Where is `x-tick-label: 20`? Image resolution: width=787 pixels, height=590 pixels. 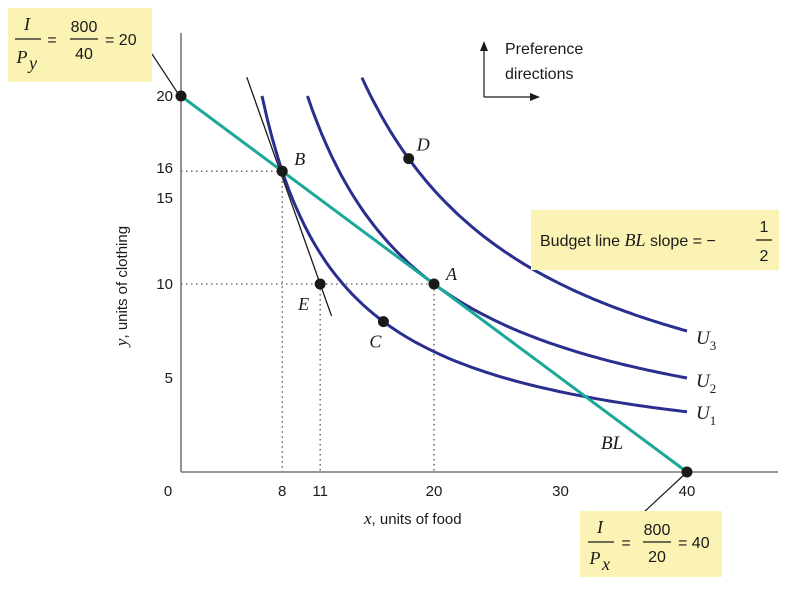
x-tick-label: 20 is located at coordinates (434, 491).